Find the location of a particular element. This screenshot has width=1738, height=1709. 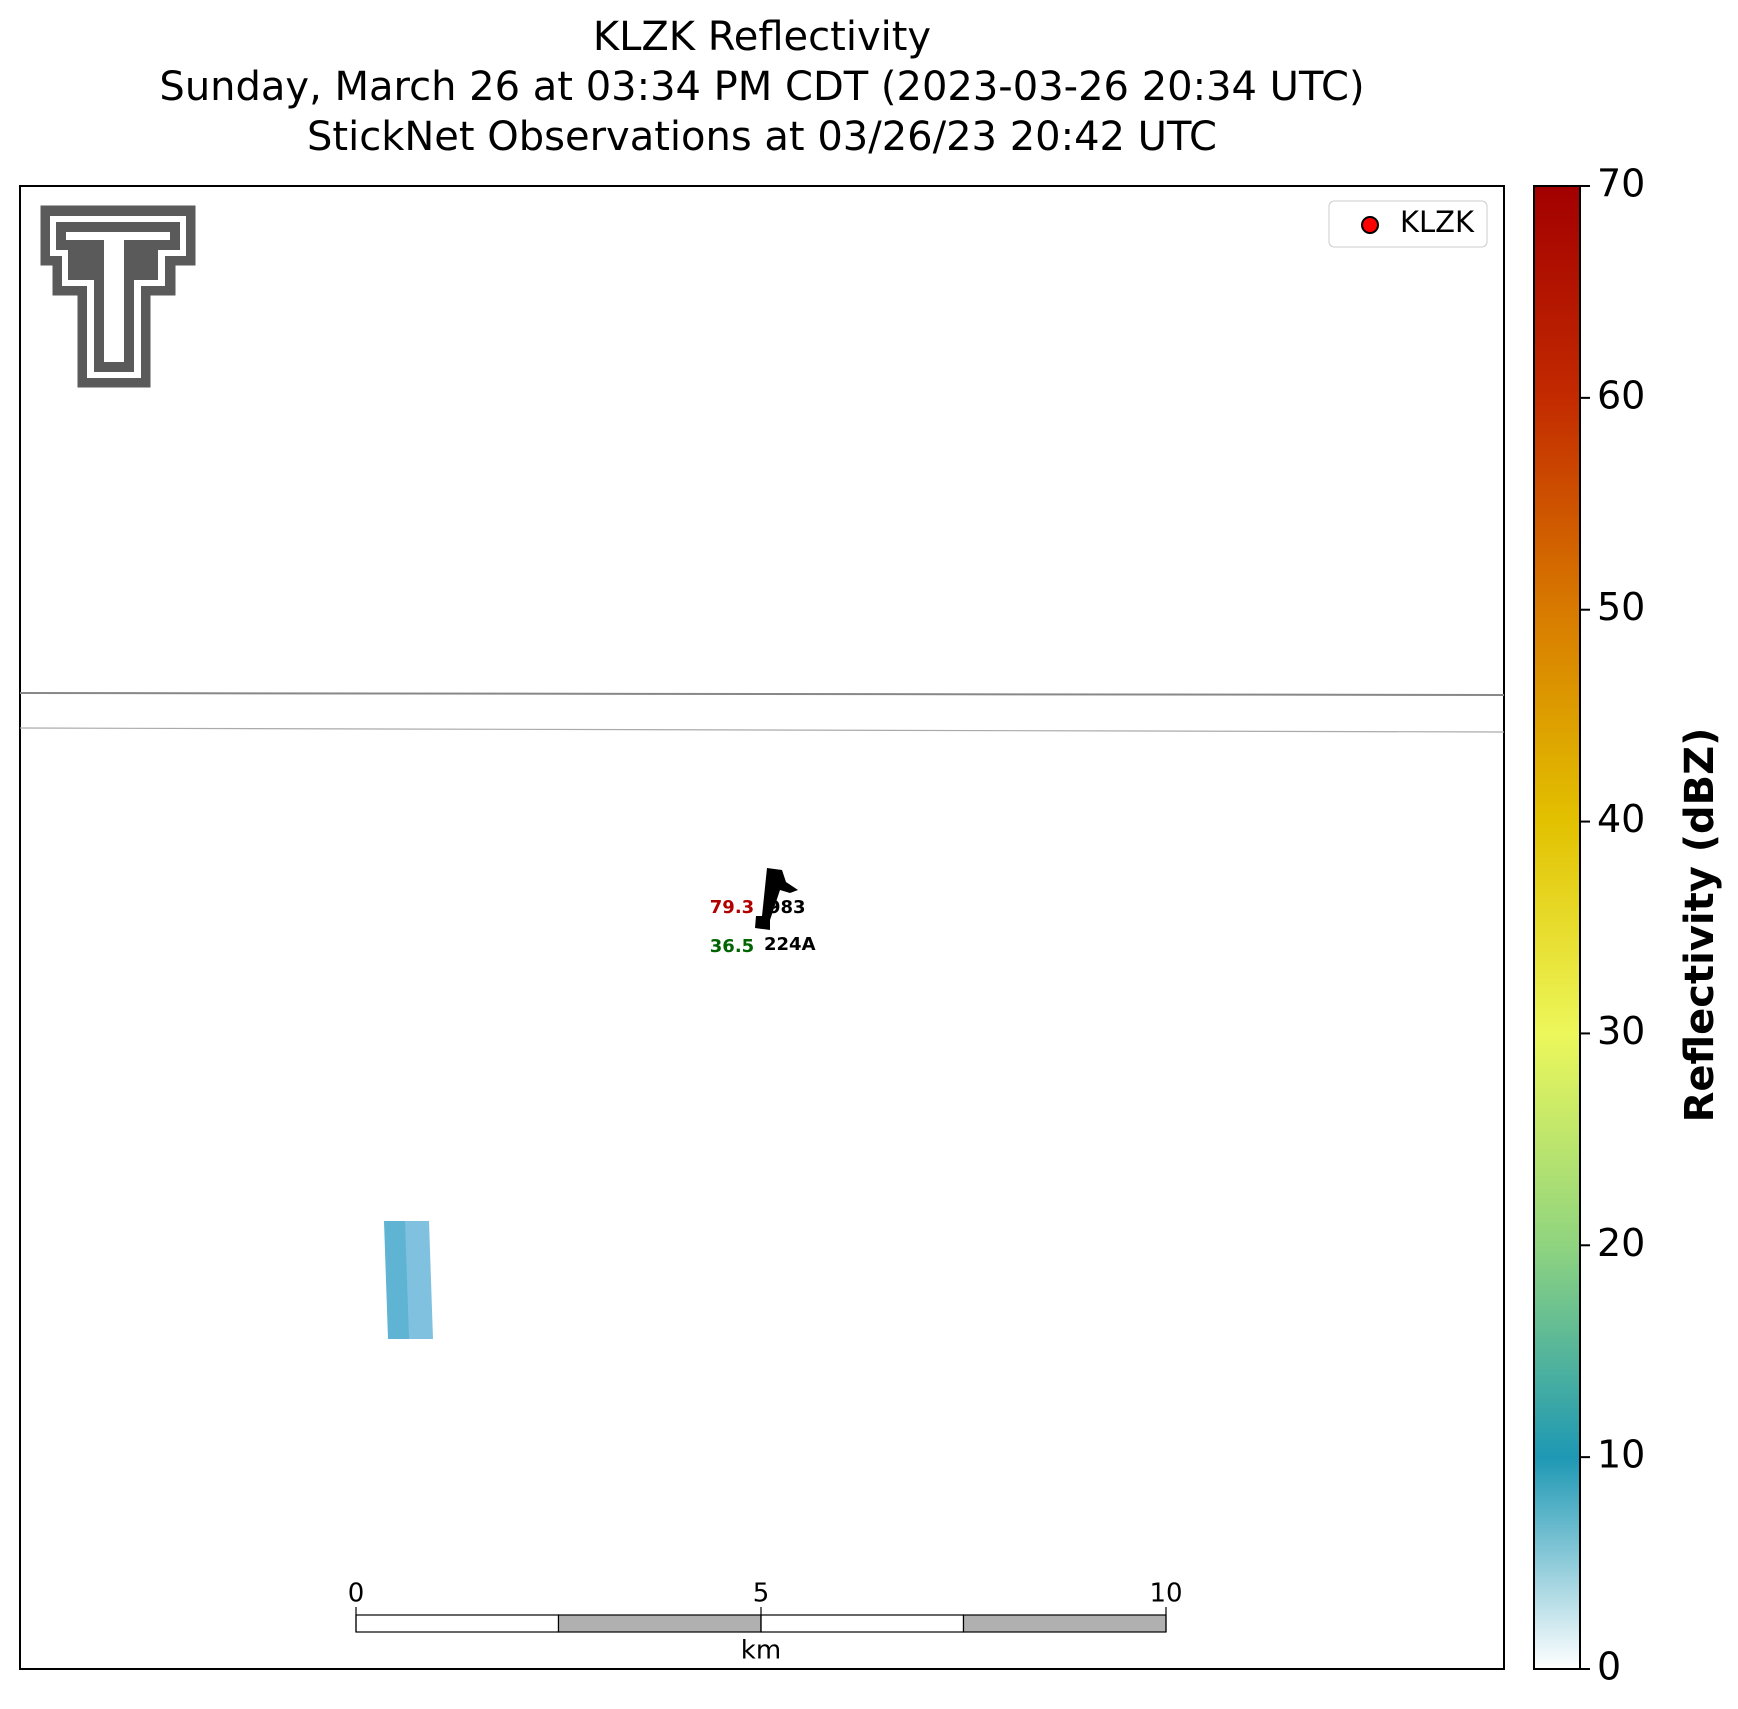

scale-tick-label: 0 is located at coordinates (356, 1594).